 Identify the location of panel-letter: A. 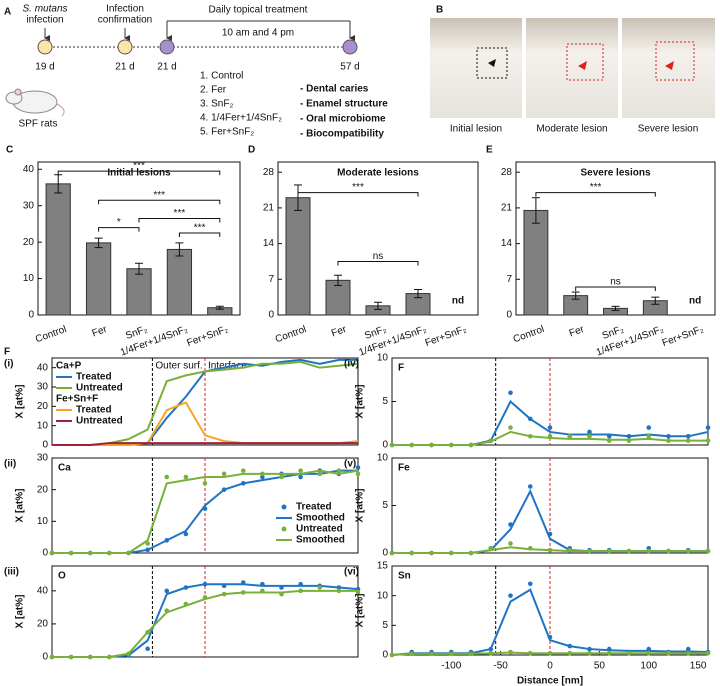
(7, 12).